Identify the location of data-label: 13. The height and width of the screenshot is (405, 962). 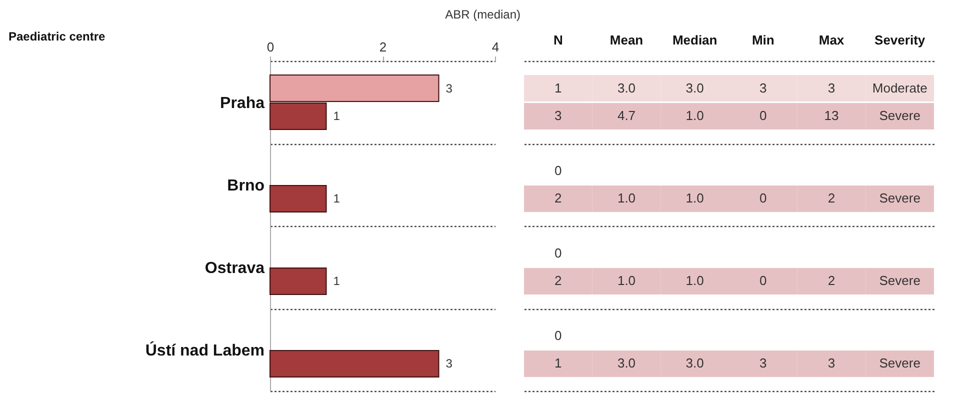
(831, 116).